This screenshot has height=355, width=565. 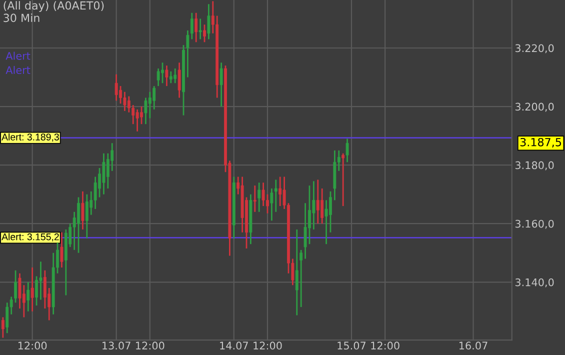 What do you see at coordinates (30, 237) in the screenshot?
I see `ref-line-label: Alert: 3.155,2` at bounding box center [30, 237].